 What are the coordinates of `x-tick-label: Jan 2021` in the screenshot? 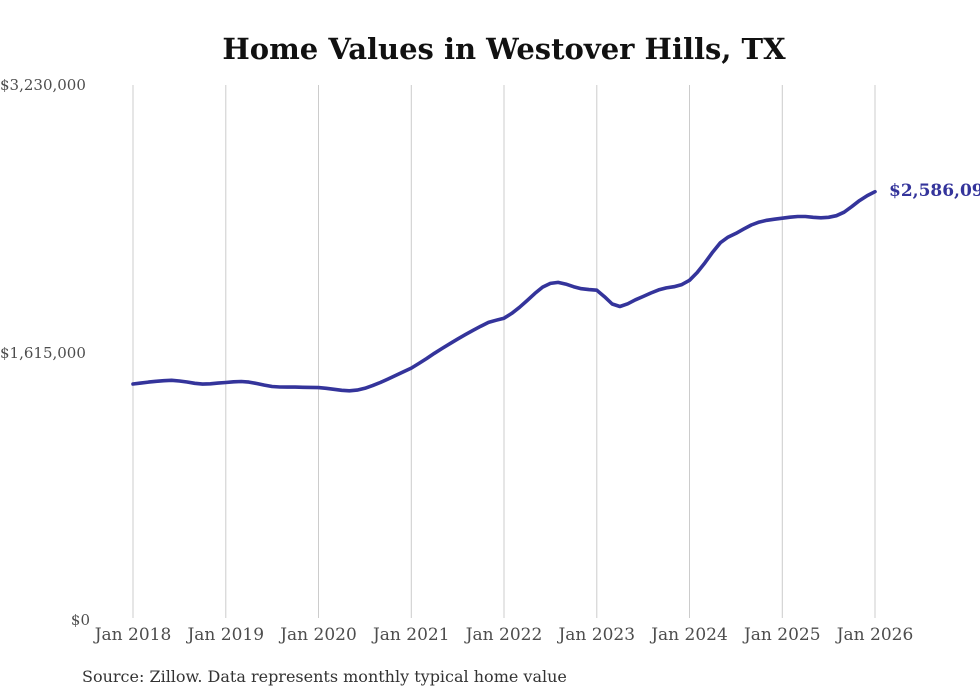 It's located at (411, 635).